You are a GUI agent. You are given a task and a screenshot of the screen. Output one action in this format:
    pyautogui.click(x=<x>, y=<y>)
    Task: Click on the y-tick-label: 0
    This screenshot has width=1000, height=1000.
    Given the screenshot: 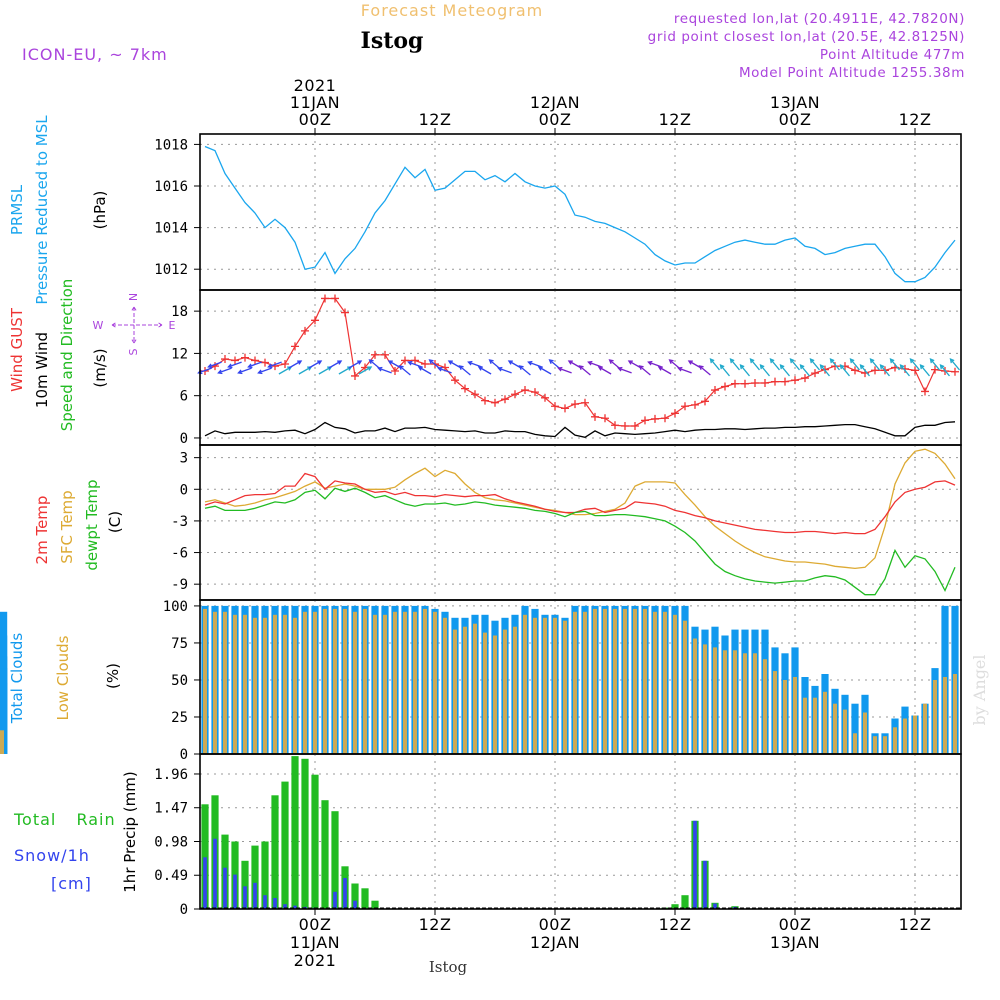 What is the action you would take?
    pyautogui.click(x=184, y=910)
    